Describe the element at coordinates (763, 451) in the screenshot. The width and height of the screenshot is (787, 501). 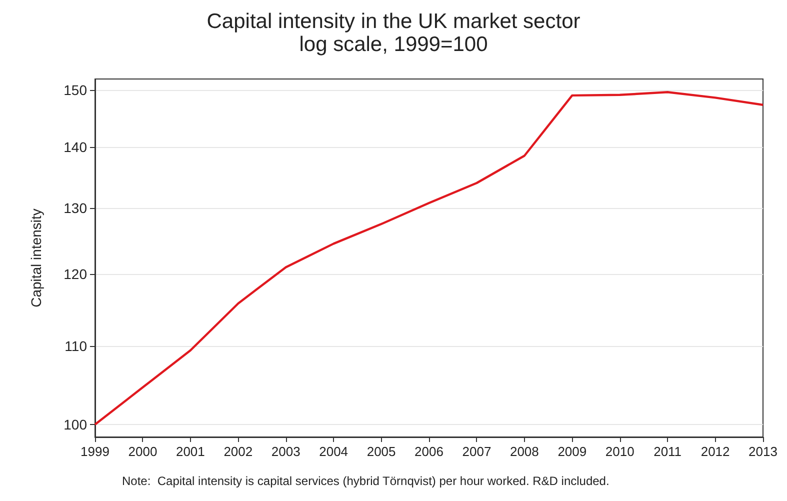
I see `x-tick-label: 2013` at that location.